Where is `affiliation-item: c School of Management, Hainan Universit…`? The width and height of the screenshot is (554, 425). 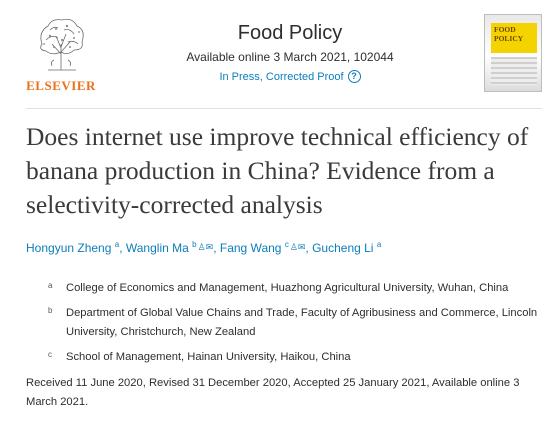 affiliation-item: c School of Management, Hainan Universit… is located at coordinates (294, 357).